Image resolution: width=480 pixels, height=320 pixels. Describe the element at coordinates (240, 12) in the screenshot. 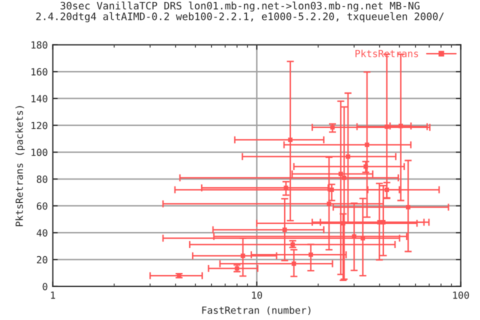

I see `chart-title: 30sec VanillaTCP DRS lon01.mb-ng.net->lon03.mb-ng.net MB-NG 2.4.20dtg4 altAIMD-0.2 web100-2.2.1, e1000-5.2.20, txqueuelen 2000/` at that location.